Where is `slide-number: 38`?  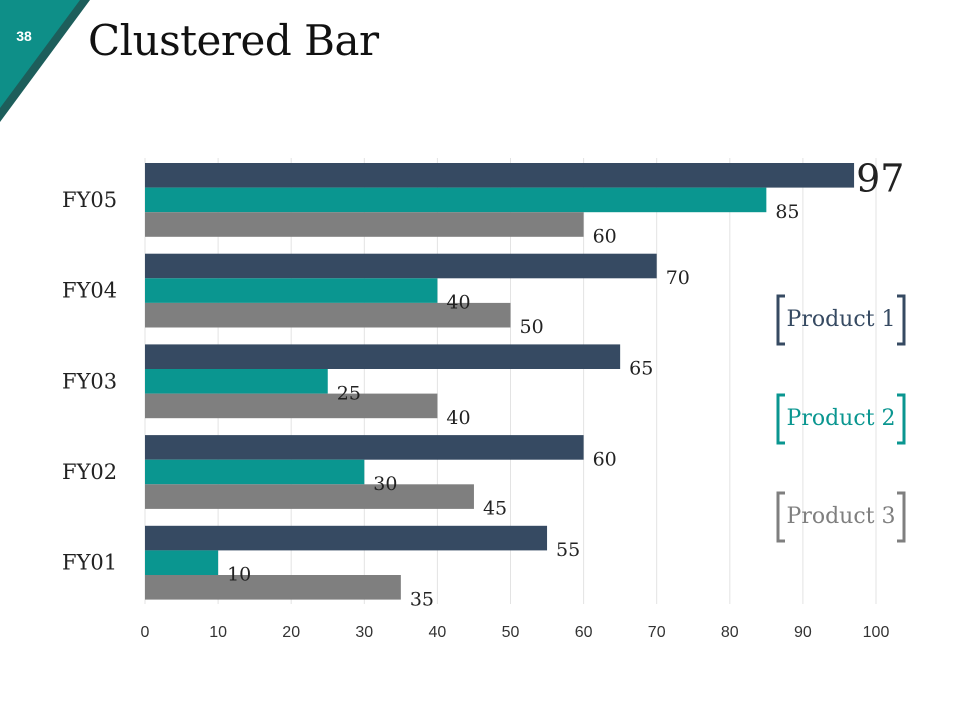 slide-number: 38 is located at coordinates (24, 36).